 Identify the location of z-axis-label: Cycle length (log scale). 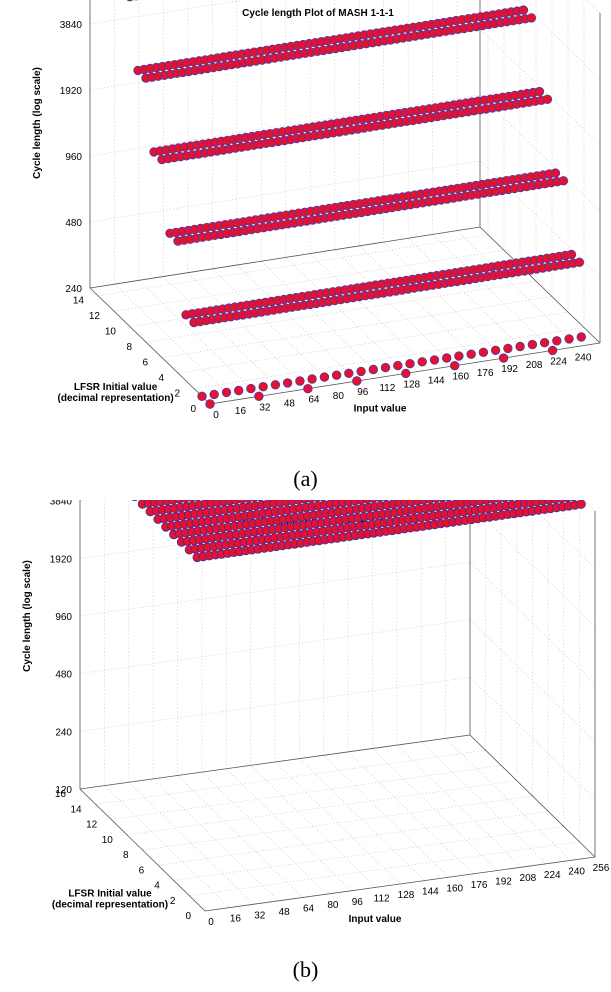
(37, 123).